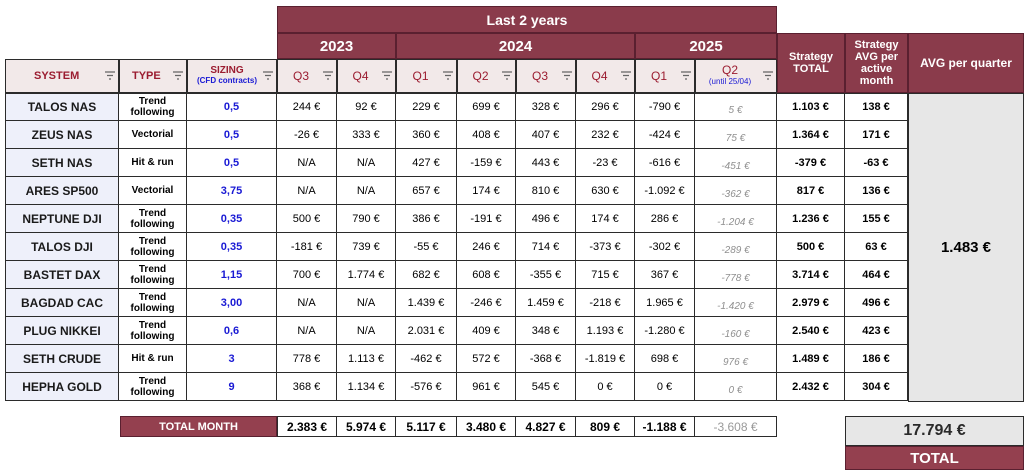 This screenshot has width=1024, height=476. I want to click on system-type-cell: Vectorial, so click(153, 135).